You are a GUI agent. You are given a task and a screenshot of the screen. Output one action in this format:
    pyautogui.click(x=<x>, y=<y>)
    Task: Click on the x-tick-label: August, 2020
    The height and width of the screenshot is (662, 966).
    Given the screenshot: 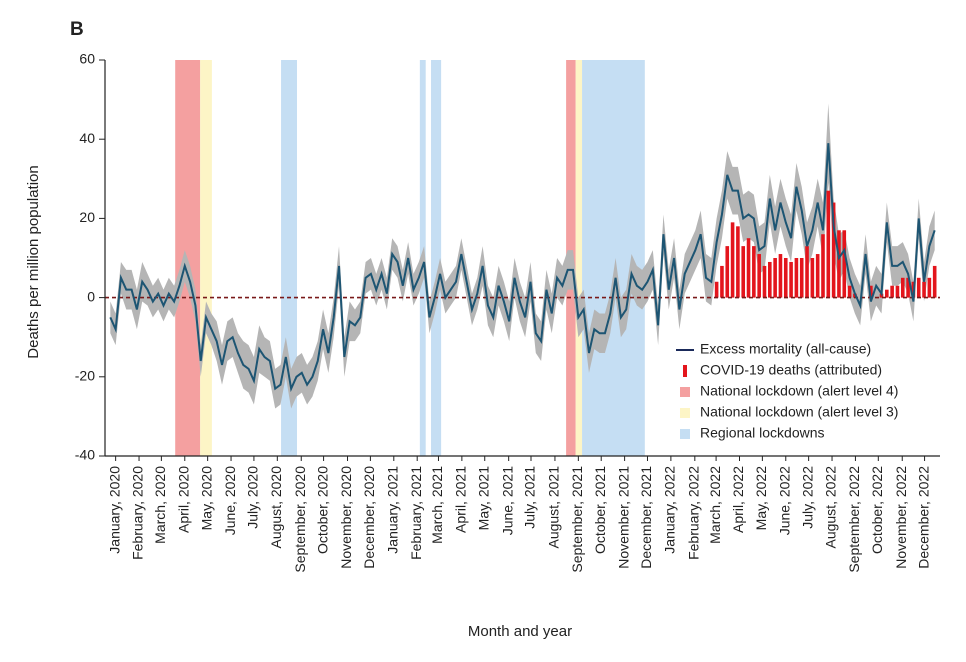 What is the action you would take?
    pyautogui.click(x=276, y=507)
    